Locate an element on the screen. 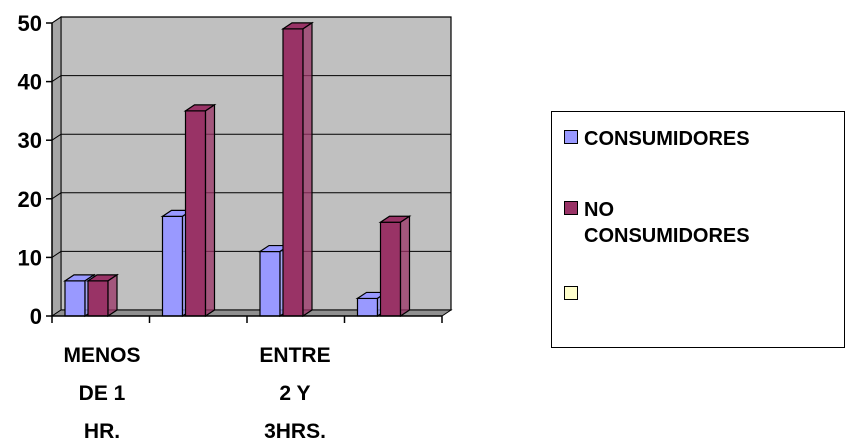 Image resolution: width=845 pixels, height=448 pixels. legend-item-no-consumidores: NO CONSUMIDORES is located at coordinates (694, 223).